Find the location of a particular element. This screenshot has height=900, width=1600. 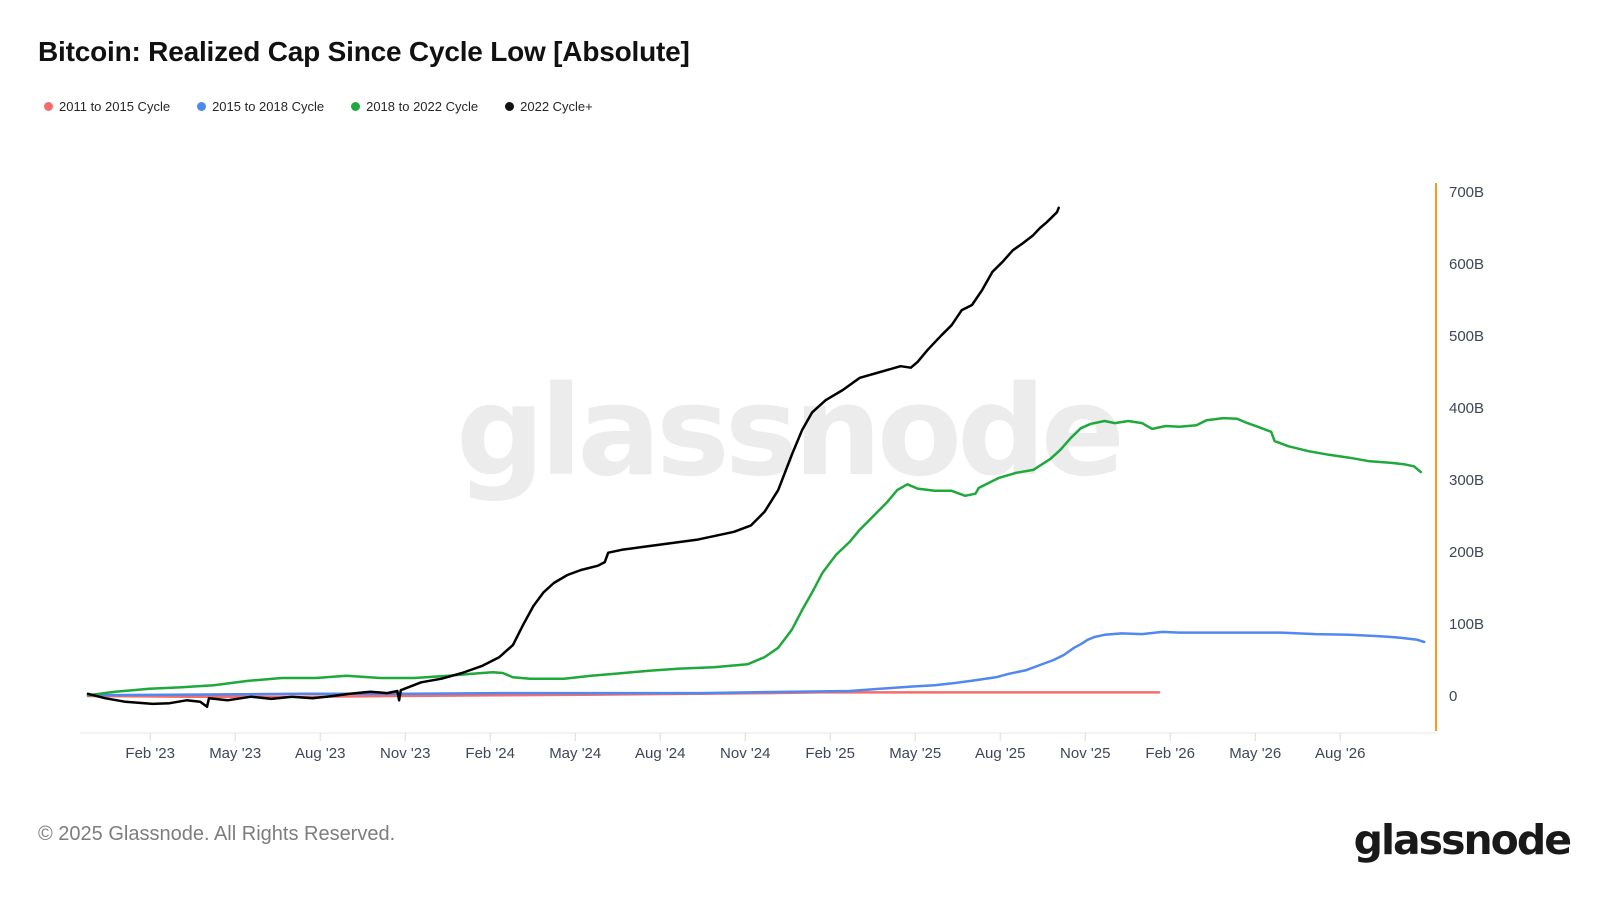

legend-item-label: 2022 Cycle+ is located at coordinates (556, 106).